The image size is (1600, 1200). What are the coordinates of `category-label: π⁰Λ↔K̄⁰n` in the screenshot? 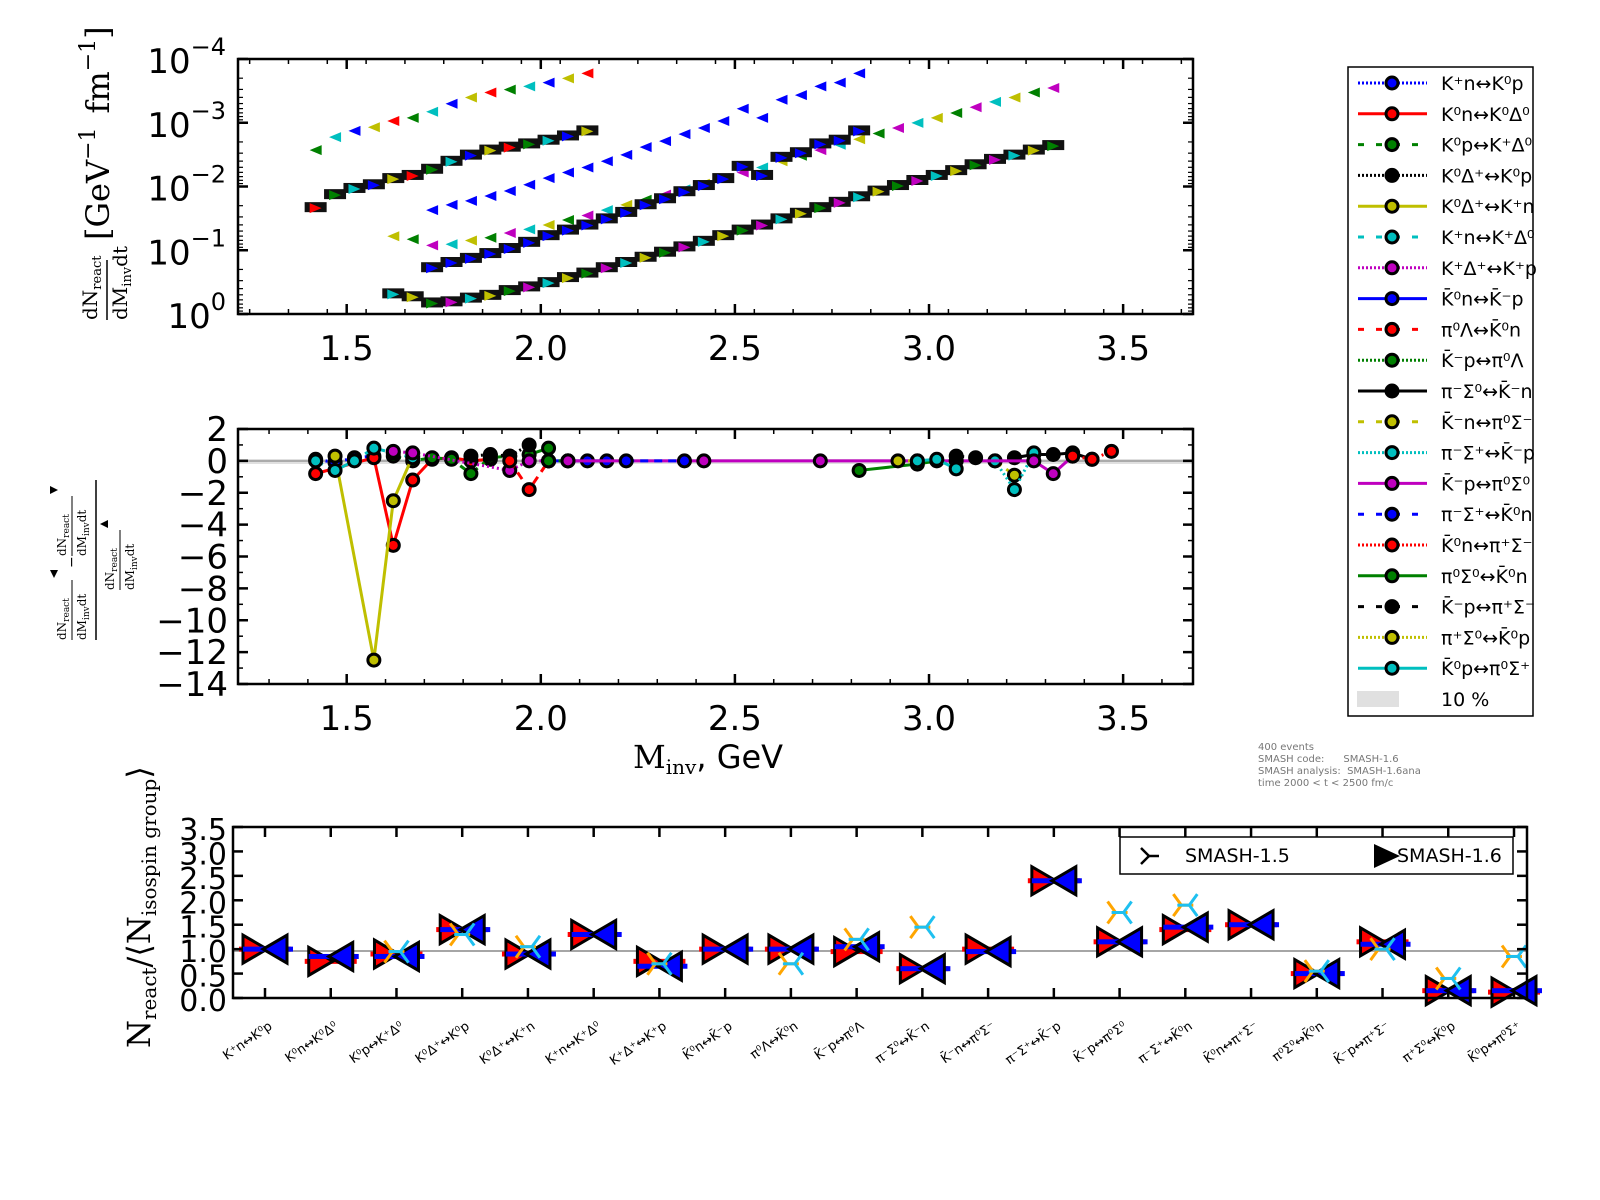 It's located at (774, 1041).